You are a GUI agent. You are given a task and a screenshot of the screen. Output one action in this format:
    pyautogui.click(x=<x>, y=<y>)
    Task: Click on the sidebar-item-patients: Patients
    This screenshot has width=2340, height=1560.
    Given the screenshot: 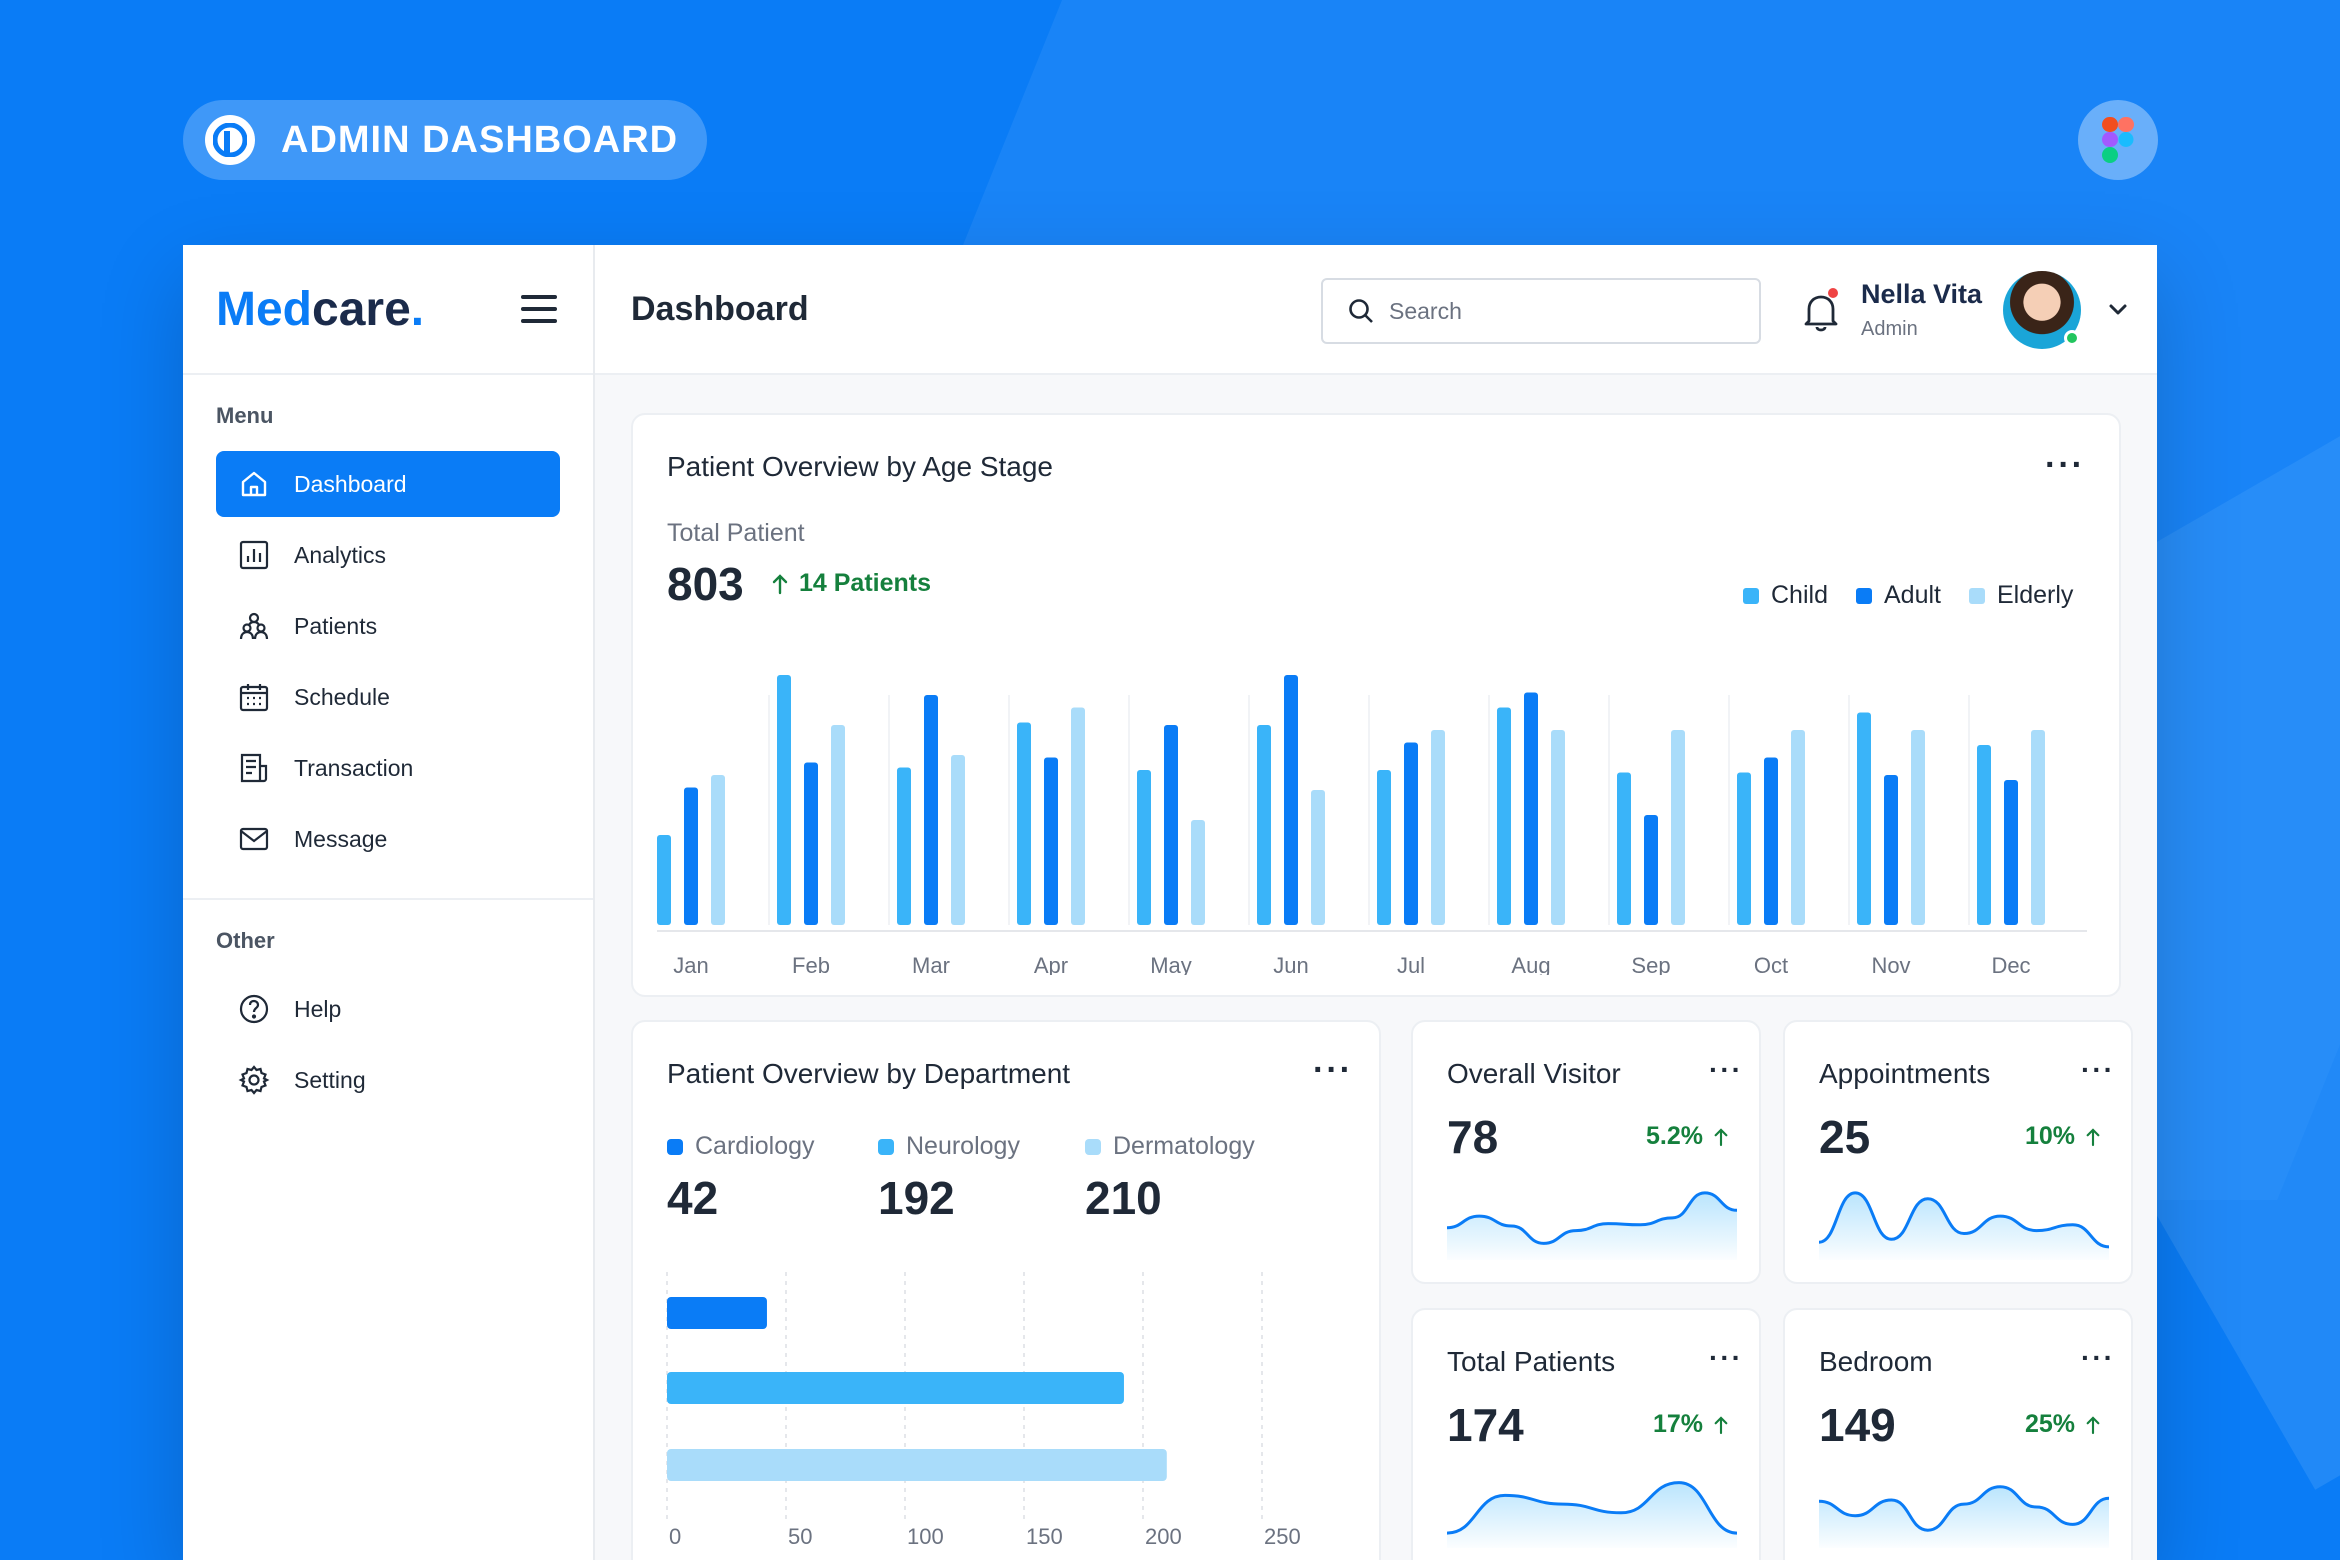 What is the action you would take?
    pyautogui.click(x=388, y=626)
    